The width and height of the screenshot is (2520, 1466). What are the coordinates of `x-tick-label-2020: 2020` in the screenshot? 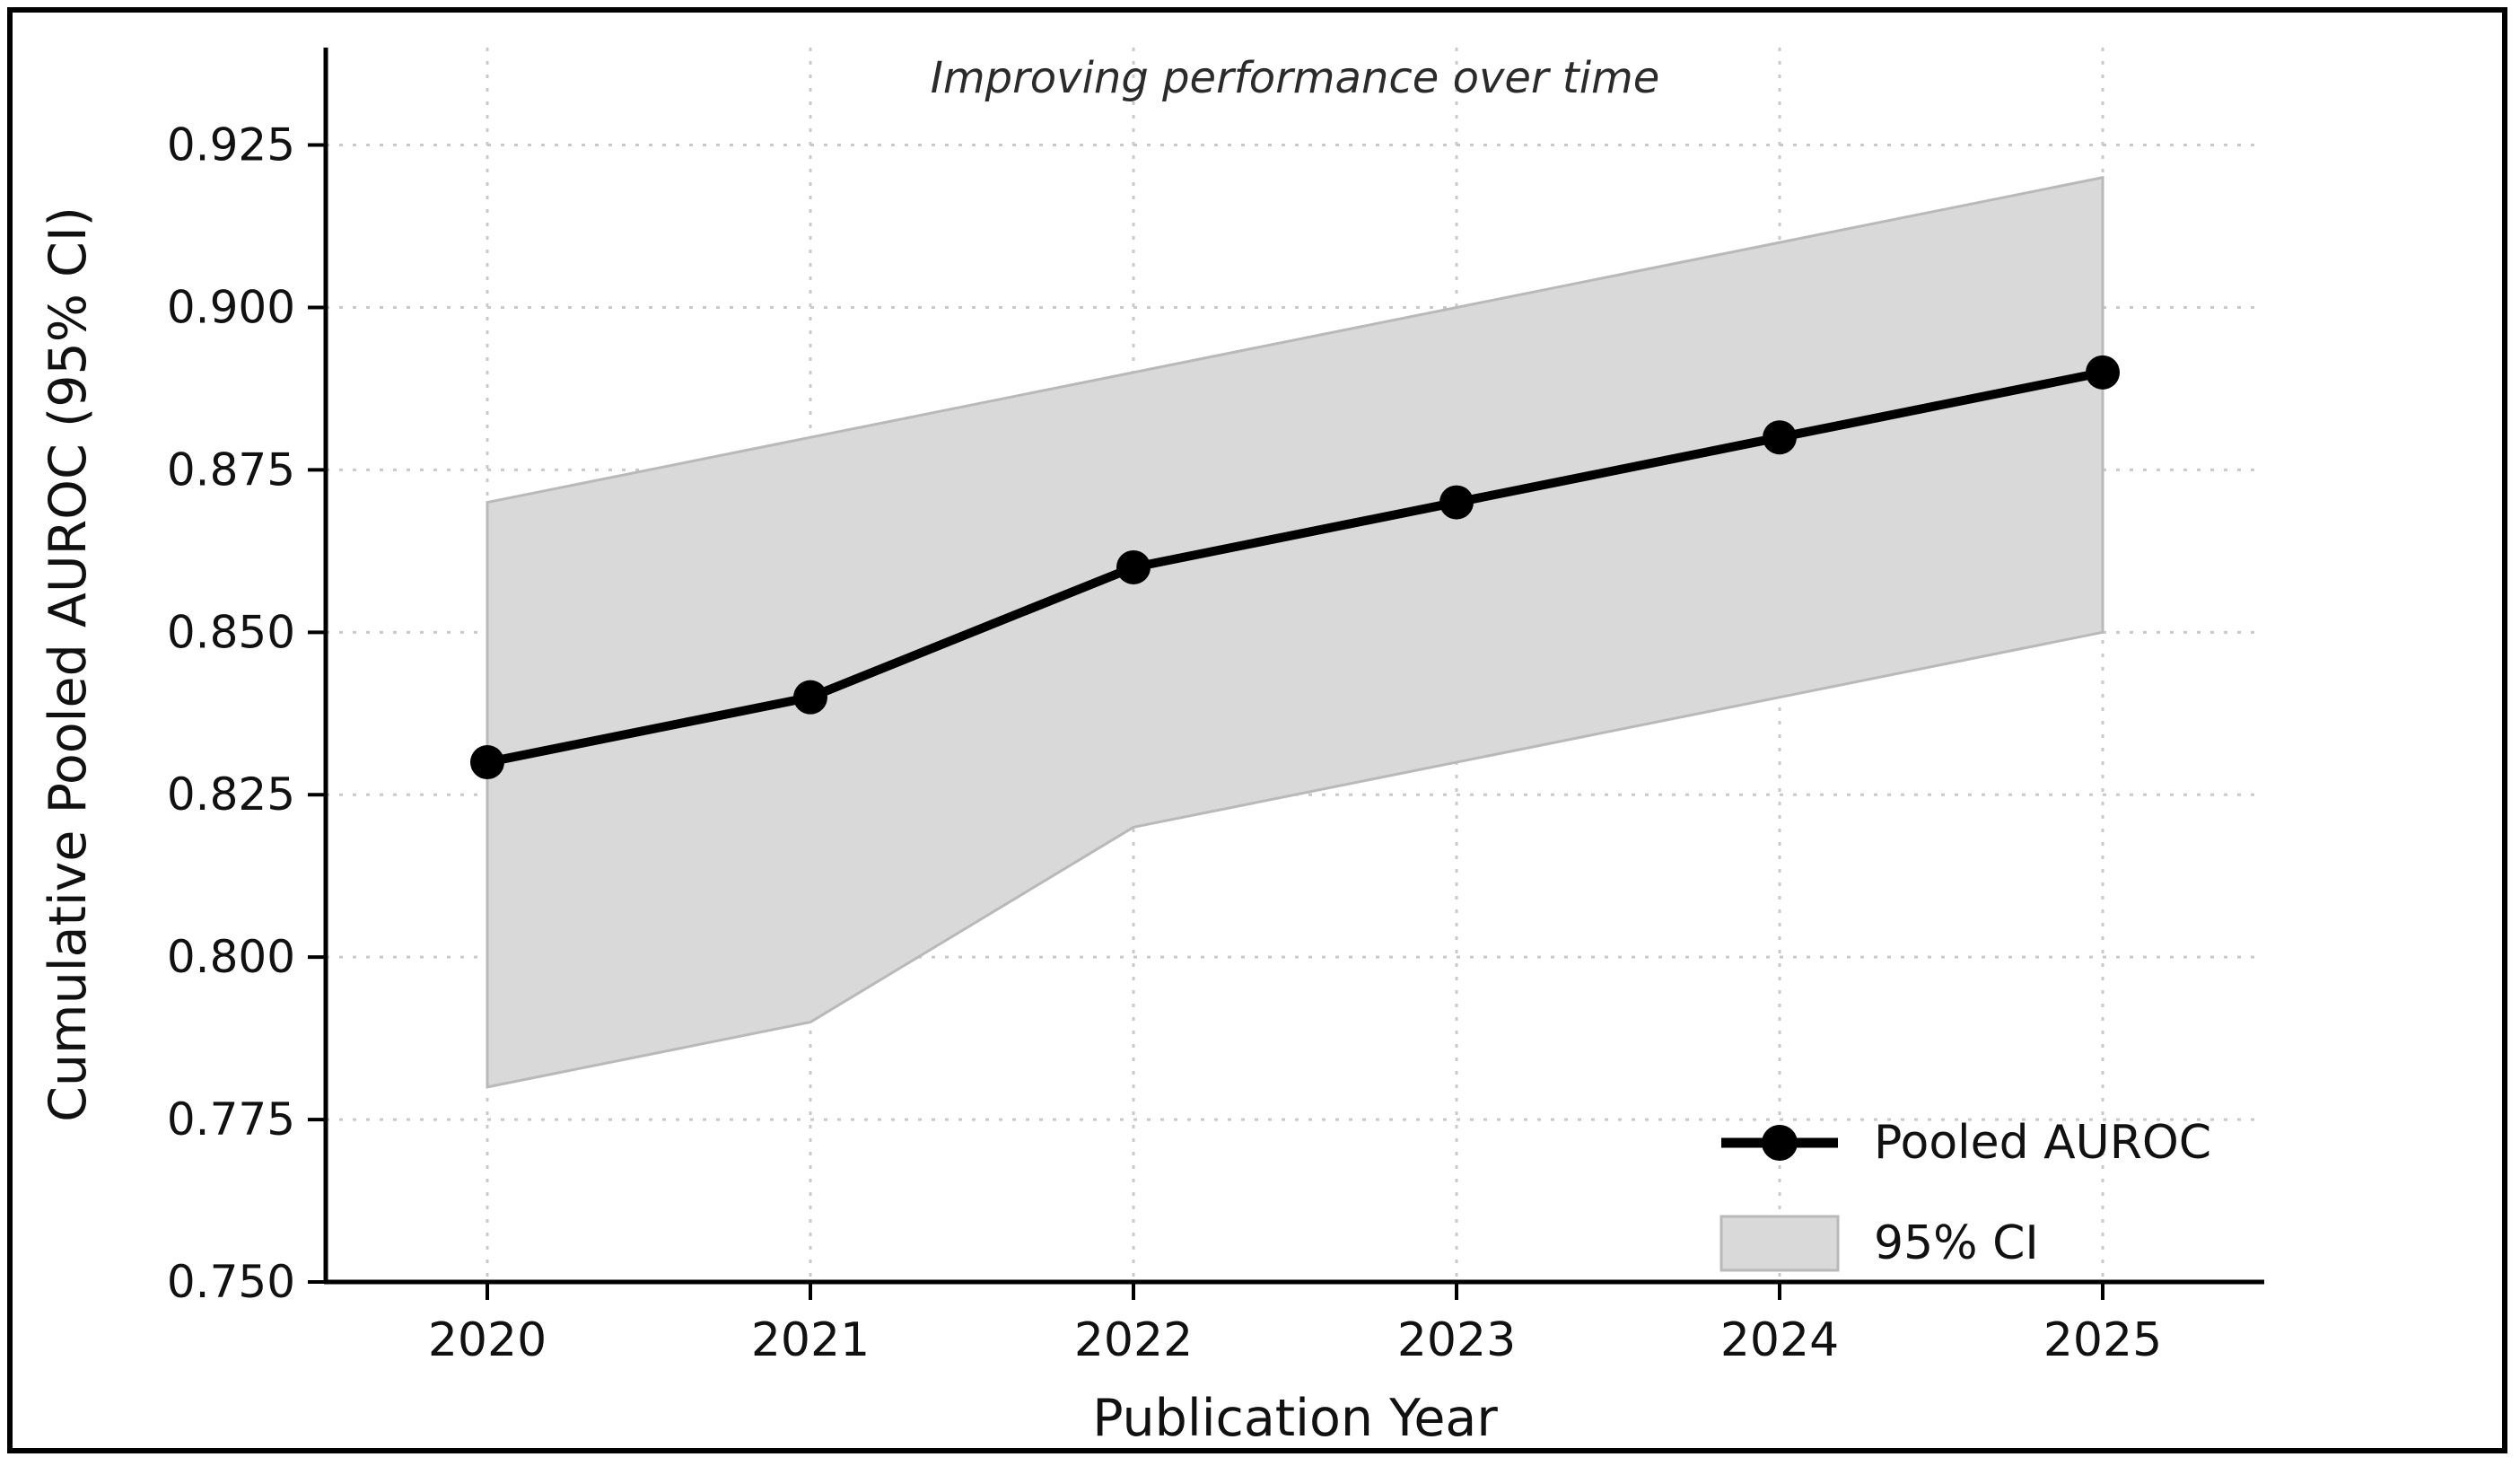 It's located at (488, 1340).